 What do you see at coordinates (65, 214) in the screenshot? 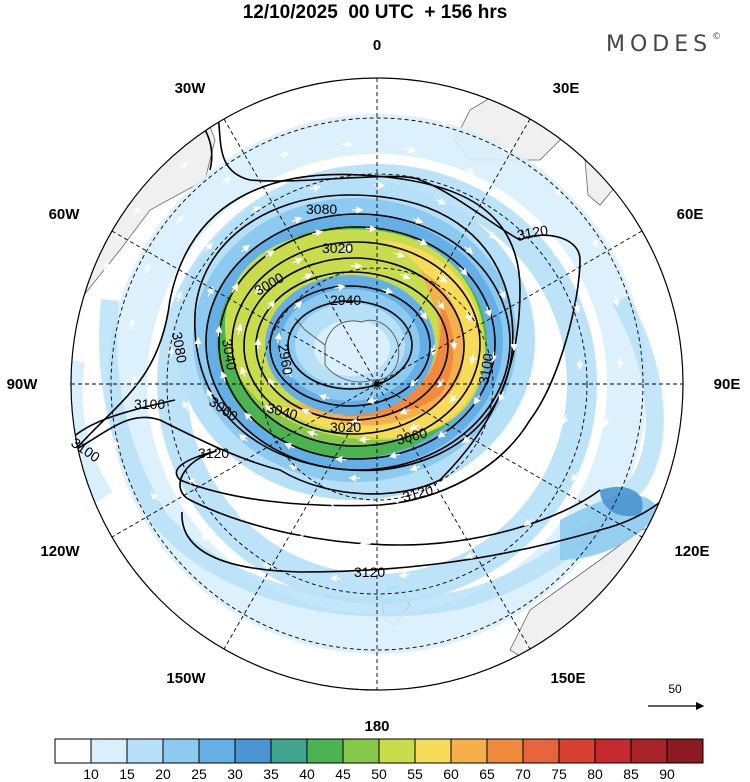
I see `lon-label-60w: 60W` at bounding box center [65, 214].